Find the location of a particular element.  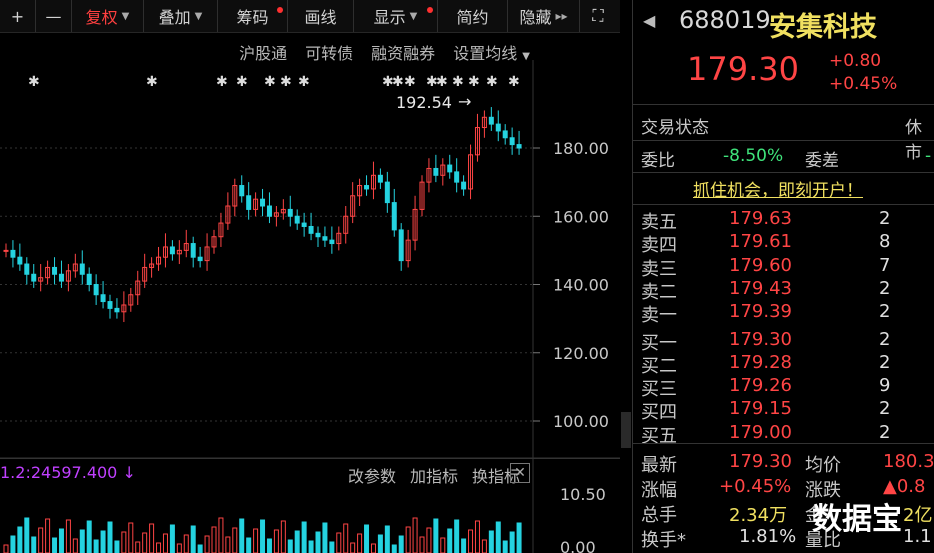

orderbook-price: 179.30 is located at coordinates (760, 339).